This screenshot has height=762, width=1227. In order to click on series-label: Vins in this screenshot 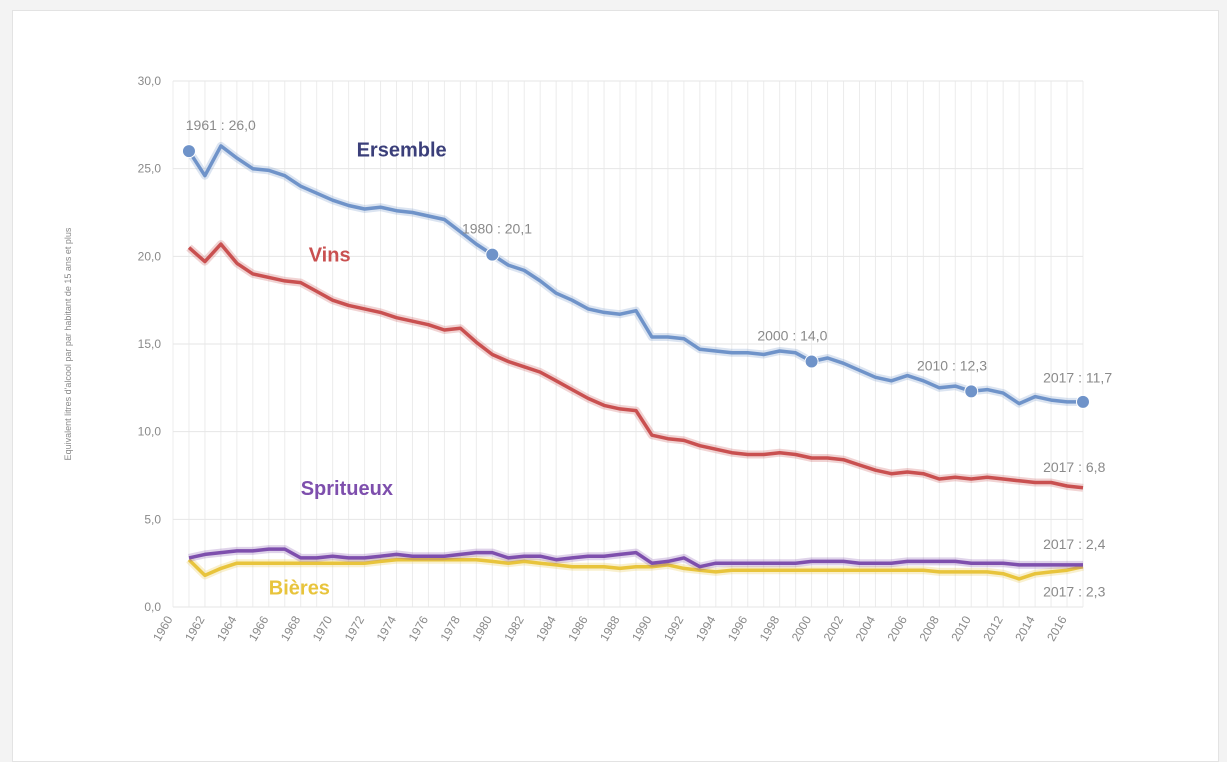, I will do `click(330, 256)`.